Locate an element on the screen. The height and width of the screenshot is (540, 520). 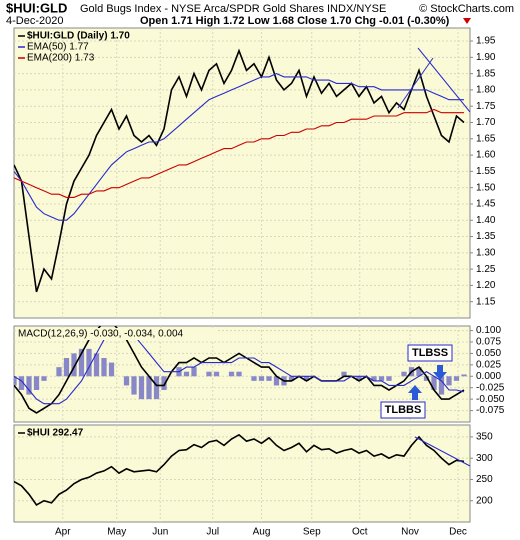
y-tick-label: 1.55 is located at coordinates (486, 171).